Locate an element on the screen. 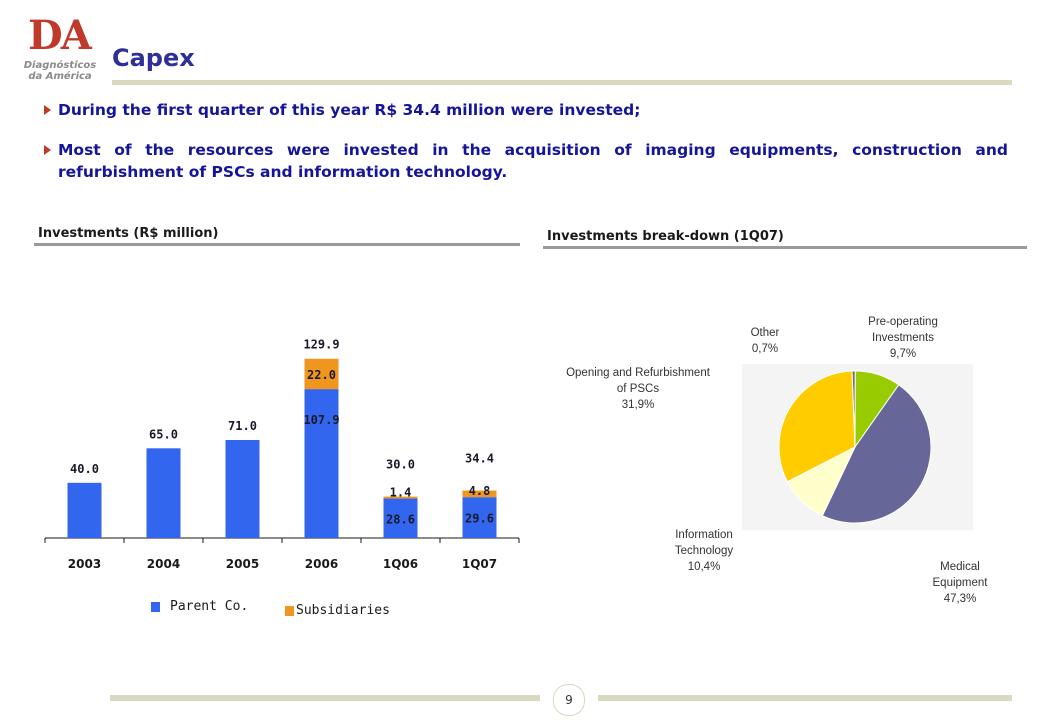 Image resolution: width=1039 pixels, height=720 pixels. pie-label-psc: Opening and Refurbishment of PSCs 31,9% is located at coordinates (638, 389).